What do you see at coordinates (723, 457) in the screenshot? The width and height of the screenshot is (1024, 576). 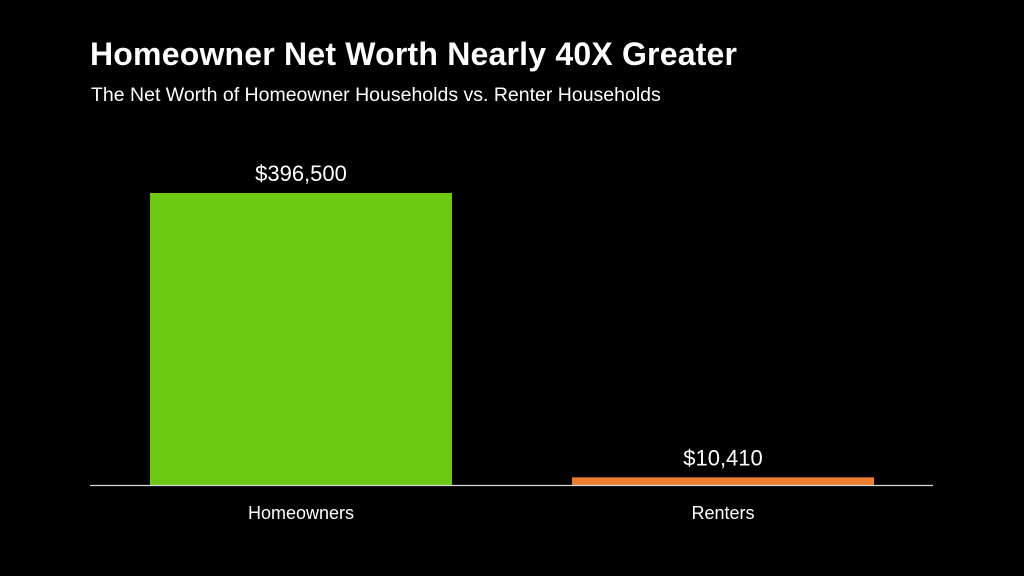 I see `data-label-renters: $10,410` at bounding box center [723, 457].